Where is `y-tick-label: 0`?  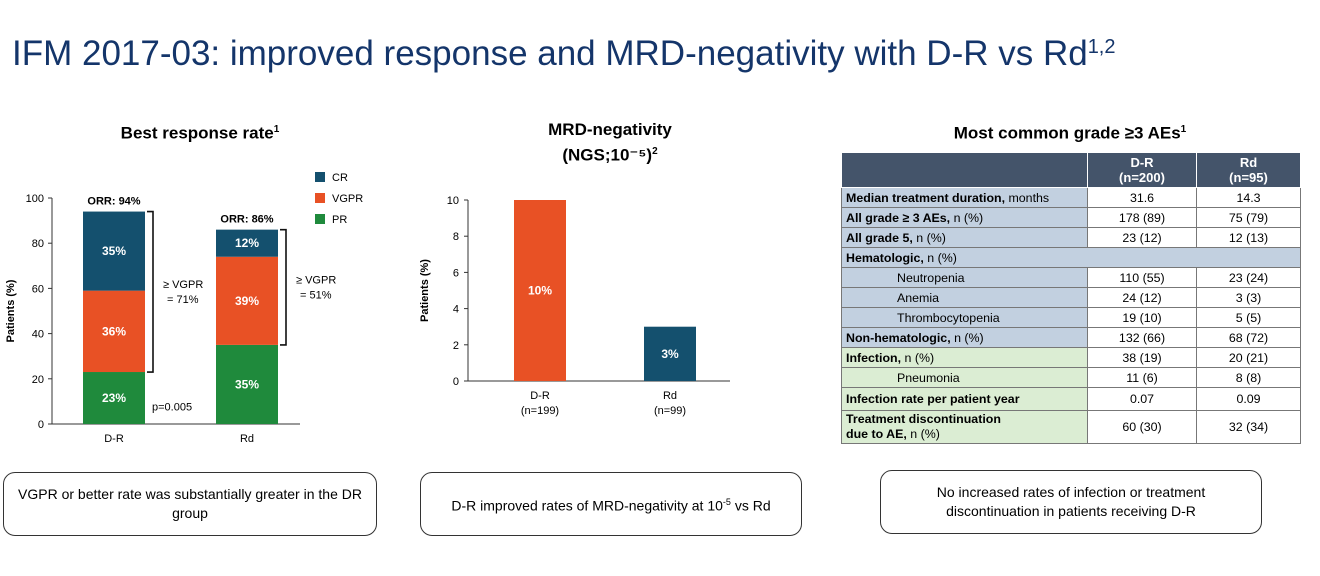 y-tick-label: 0 is located at coordinates (456, 382).